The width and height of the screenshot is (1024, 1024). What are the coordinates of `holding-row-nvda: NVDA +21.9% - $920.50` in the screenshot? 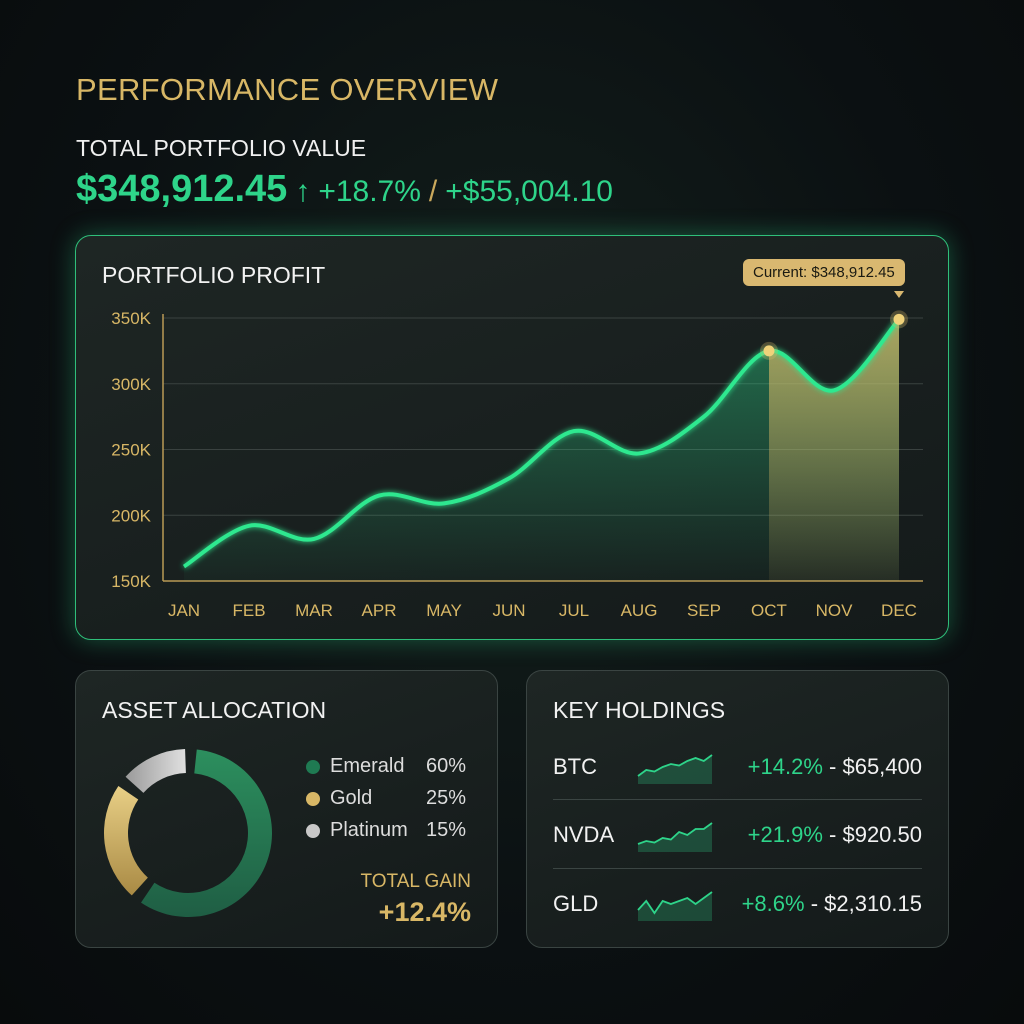 It's located at (737, 835).